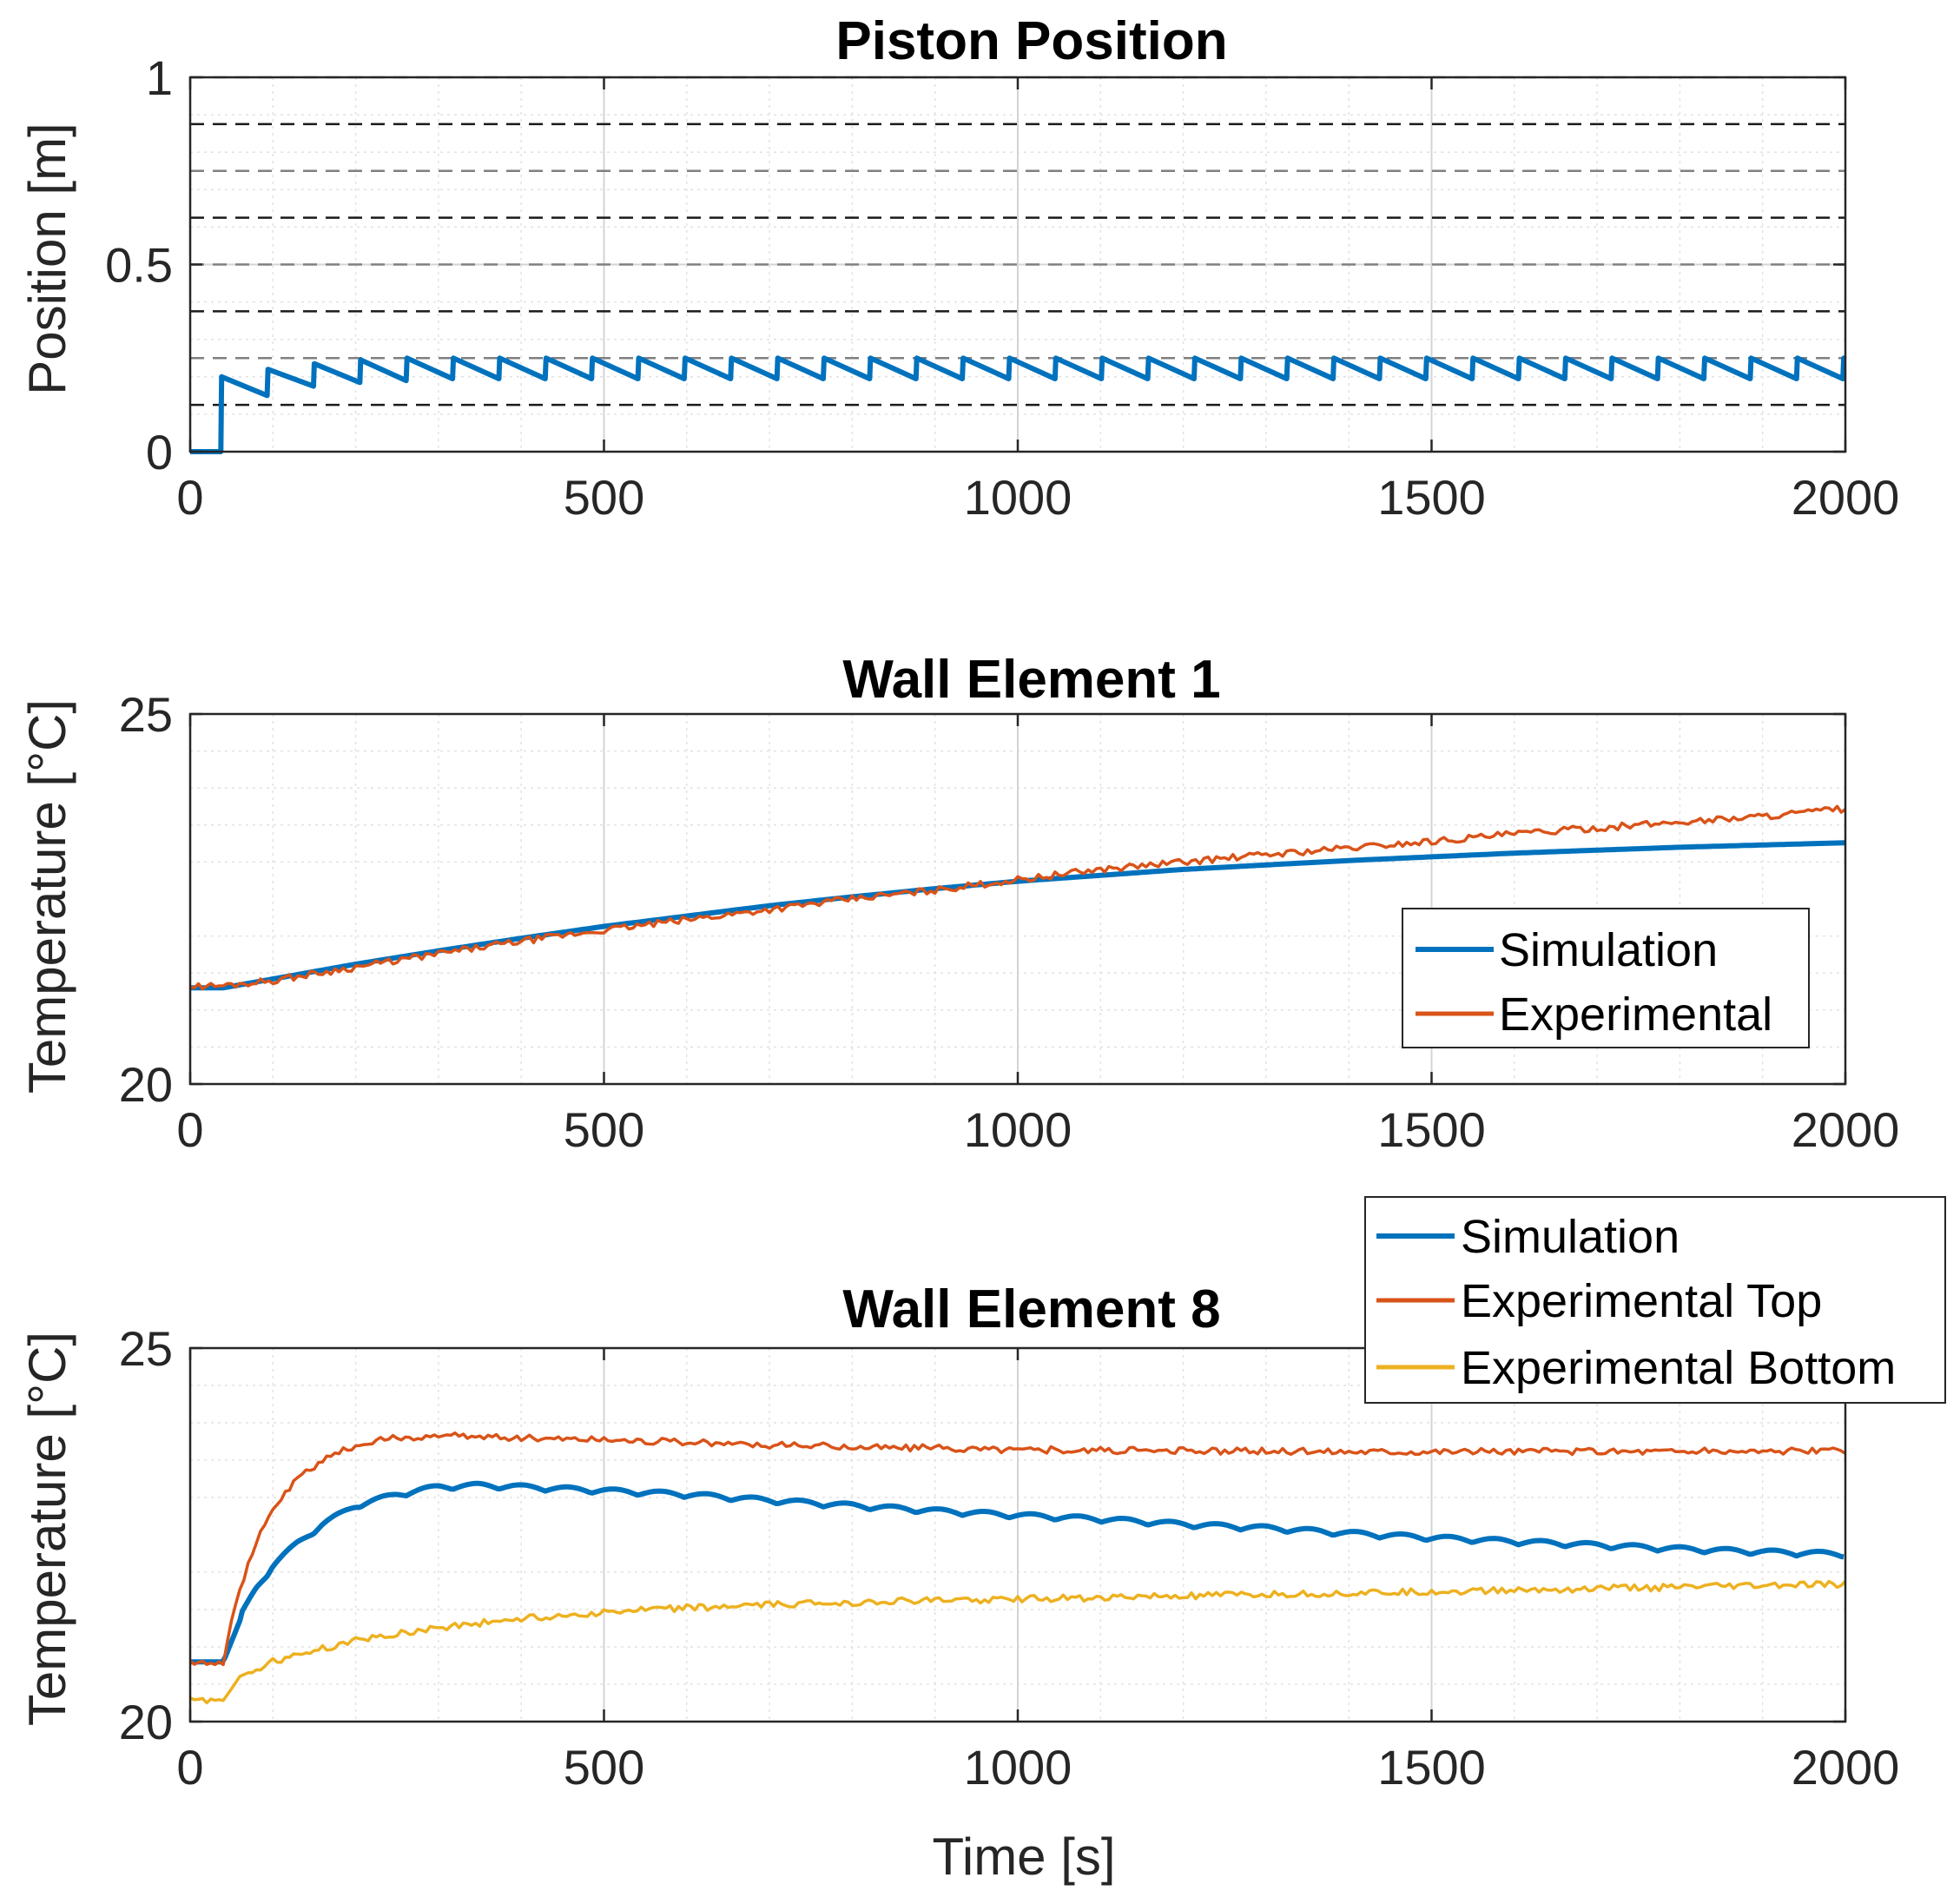 The height and width of the screenshot is (1904, 1960). I want to click on series-line-experimental, so click(1018, 897).